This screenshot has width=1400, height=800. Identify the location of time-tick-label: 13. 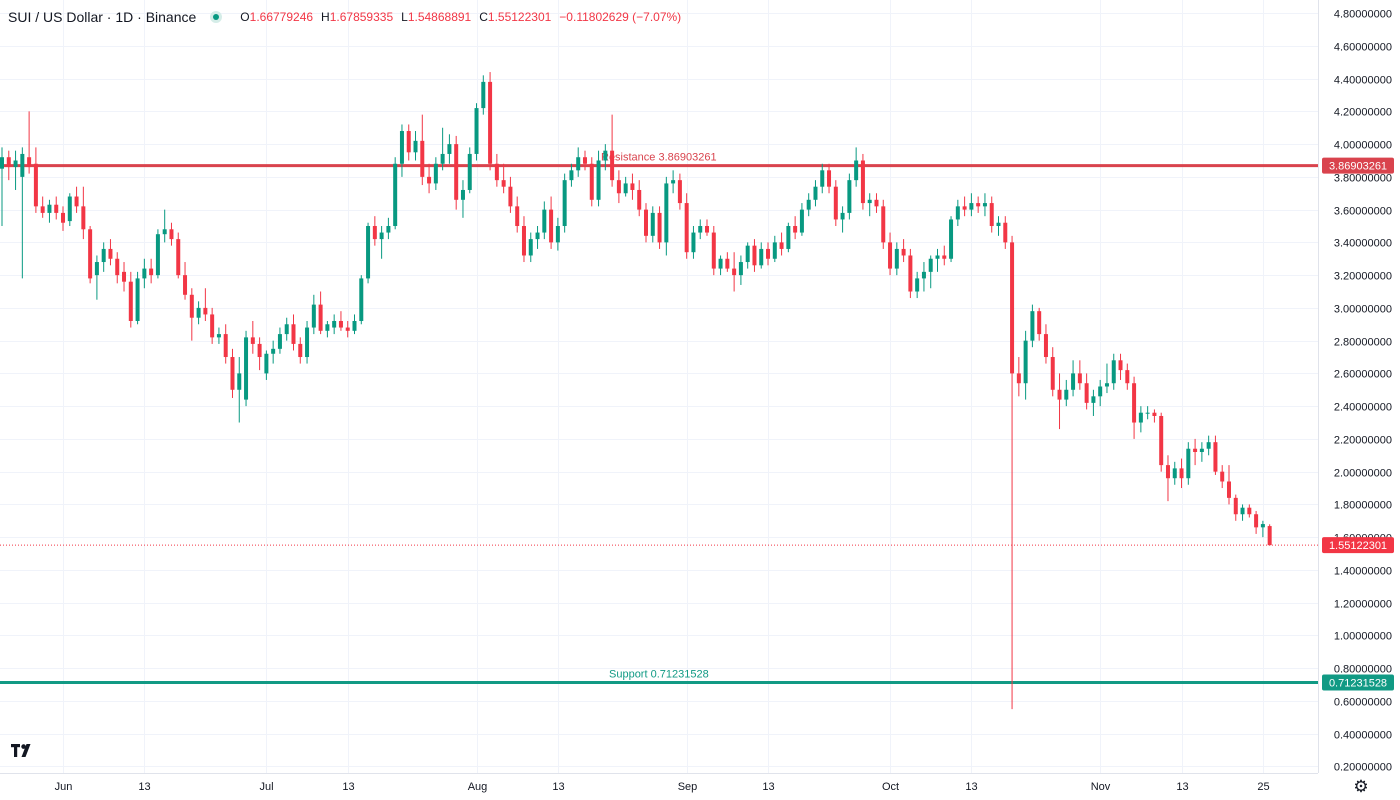
(1182, 787).